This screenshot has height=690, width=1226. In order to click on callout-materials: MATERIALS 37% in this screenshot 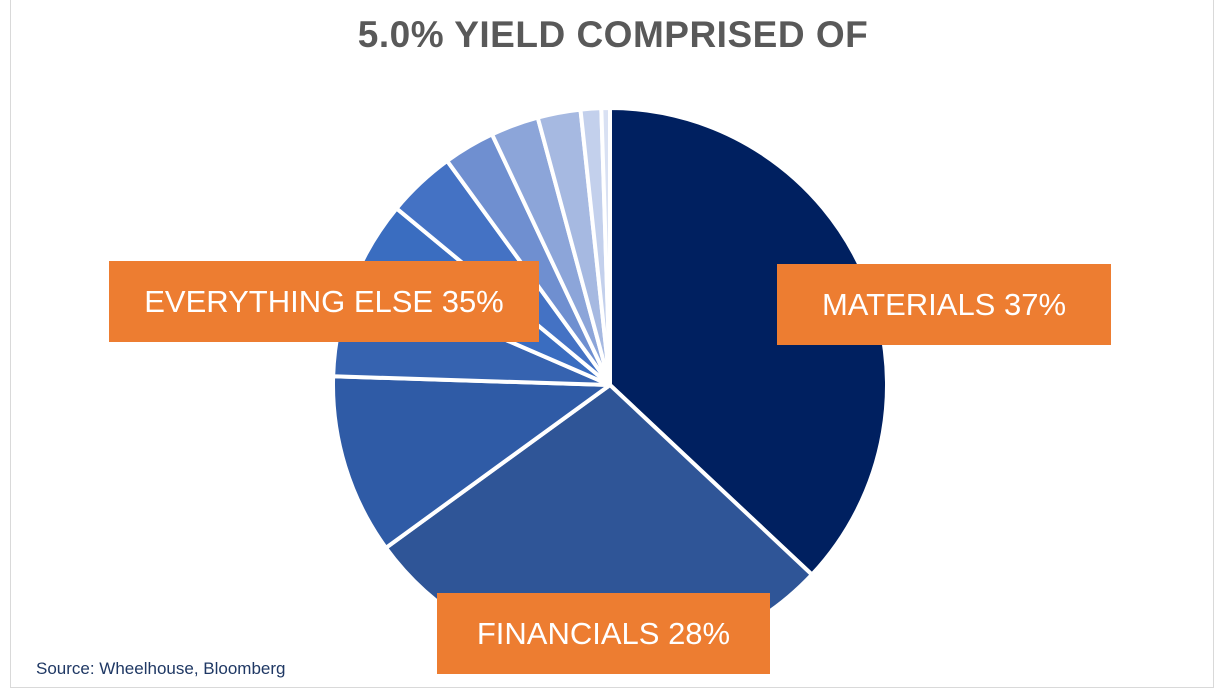, I will do `click(944, 304)`.